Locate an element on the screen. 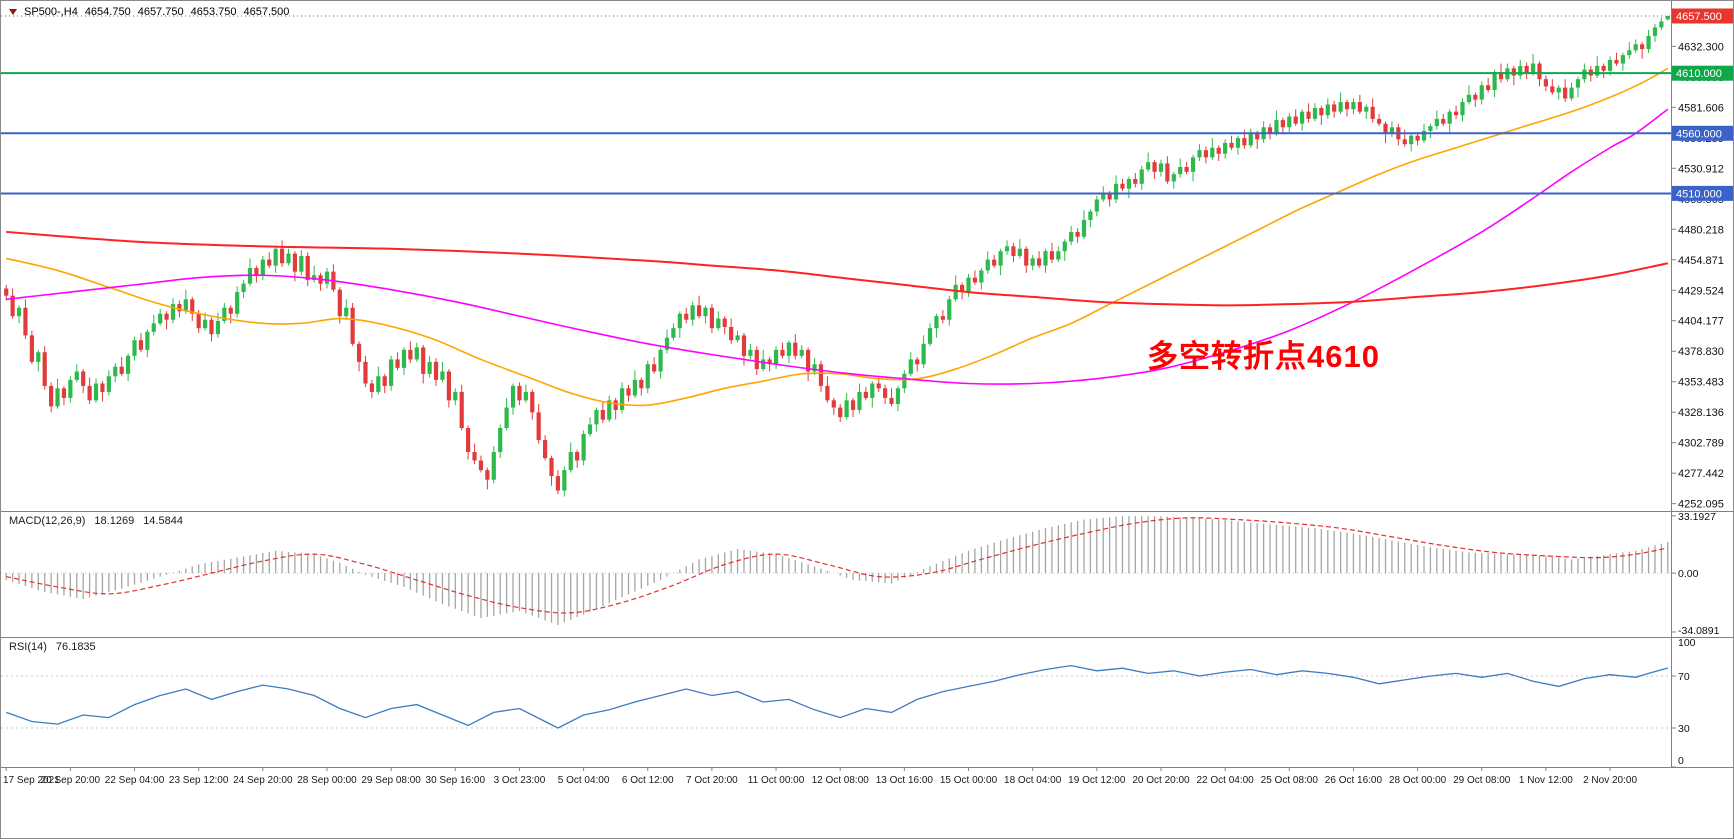 Image resolution: width=1734 pixels, height=839 pixels. time-label: 6 Oct 12:00 is located at coordinates (648, 780).